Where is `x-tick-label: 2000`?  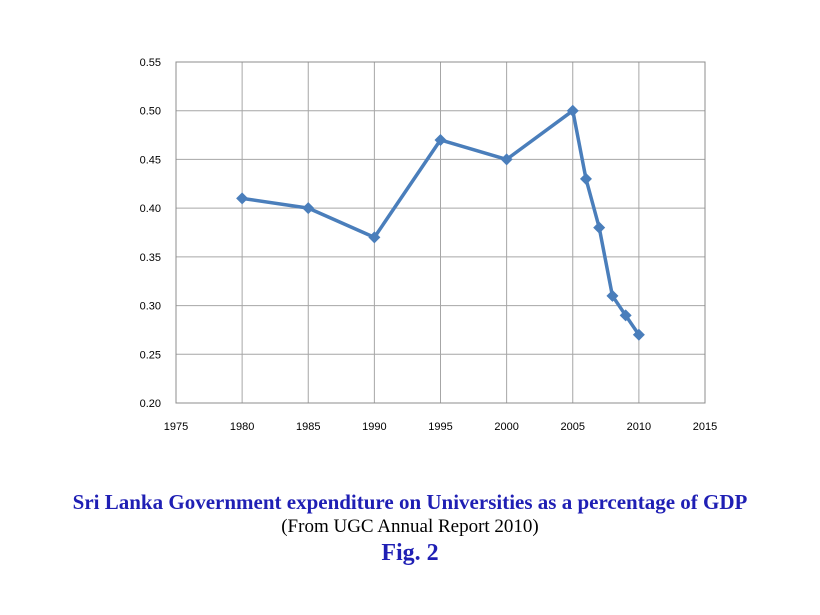
x-tick-label: 2000 is located at coordinates (506, 427).